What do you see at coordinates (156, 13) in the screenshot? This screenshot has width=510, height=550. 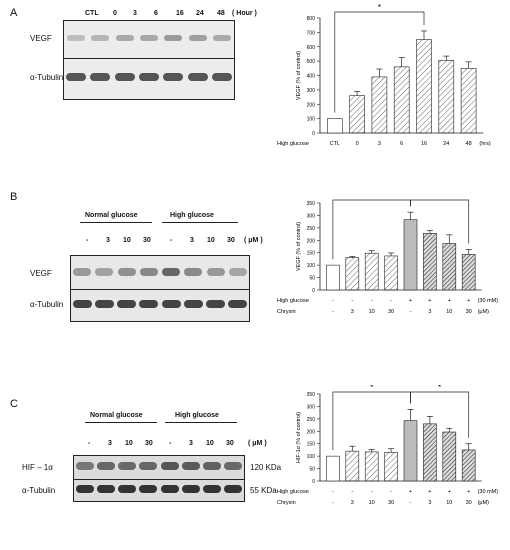 I see `lane-label: 6` at bounding box center [156, 13].